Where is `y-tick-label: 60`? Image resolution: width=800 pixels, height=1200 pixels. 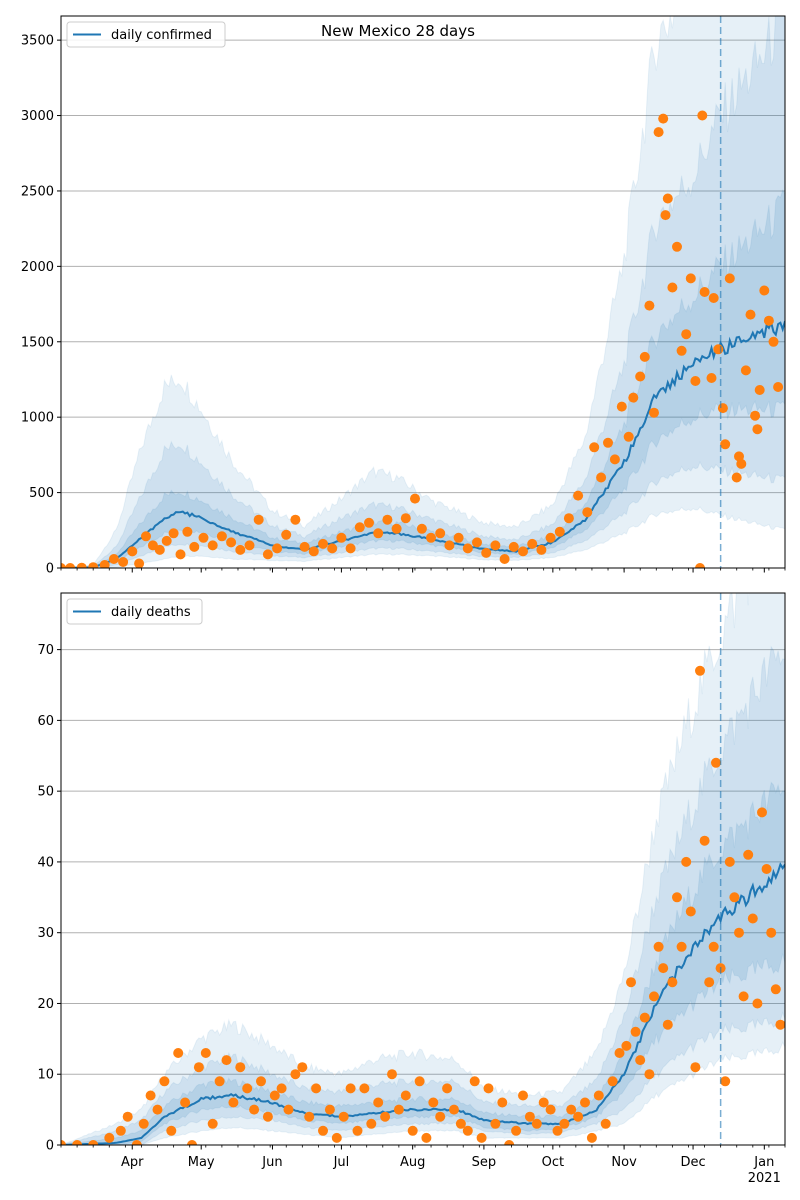
y-tick-label: 60 is located at coordinates (45, 721).